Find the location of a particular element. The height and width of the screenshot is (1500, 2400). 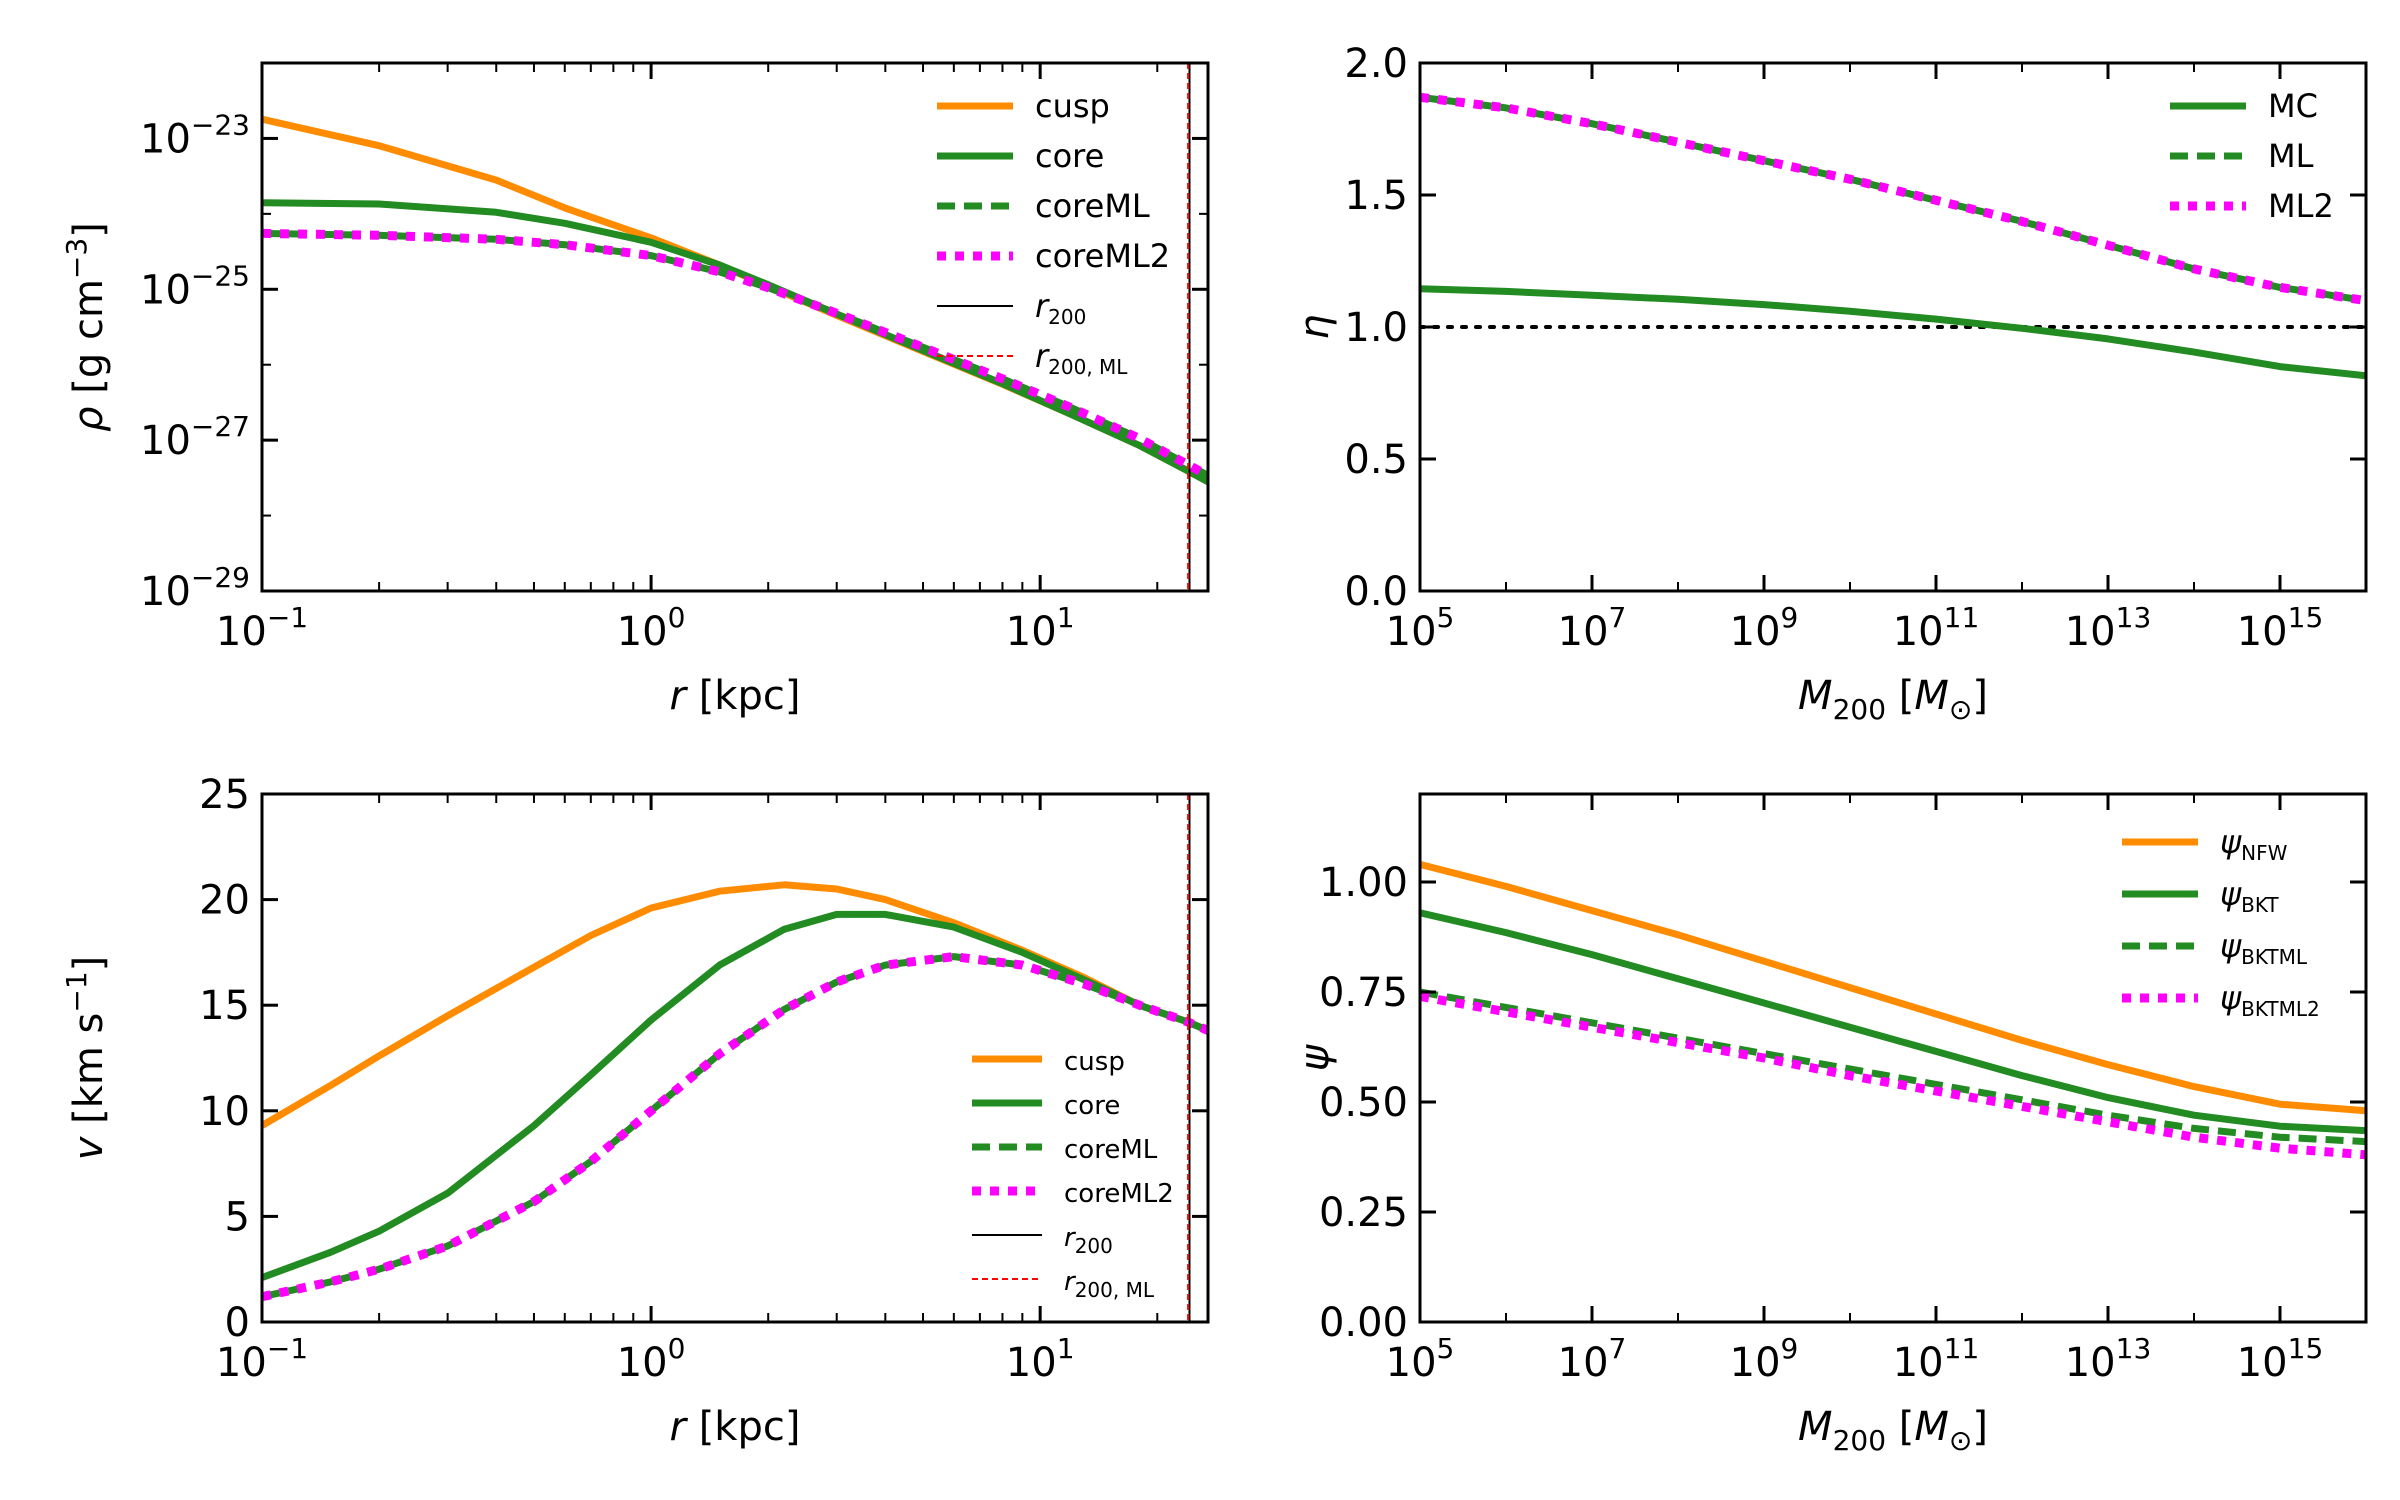

y-tick-label: 20 is located at coordinates (224, 901).